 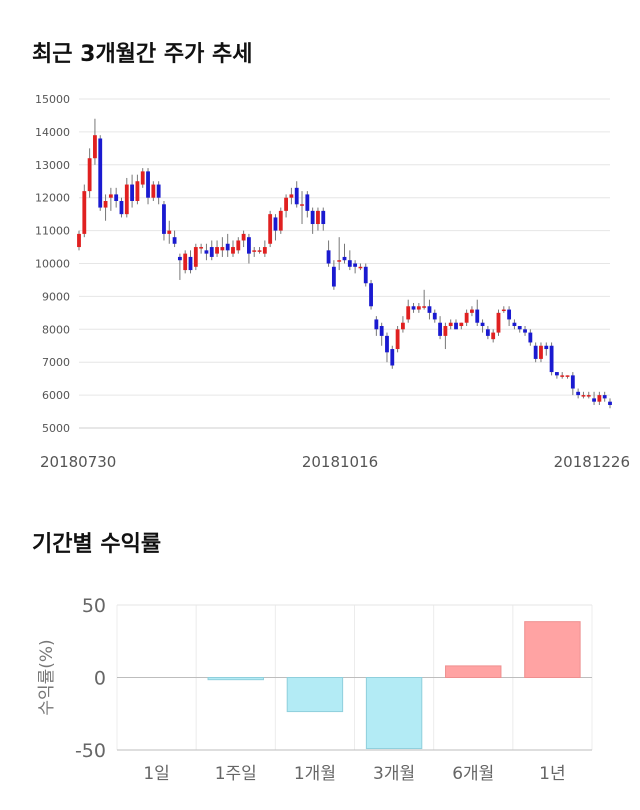 I want to click on candle-y-tick-label: 10000, so click(x=52, y=264).